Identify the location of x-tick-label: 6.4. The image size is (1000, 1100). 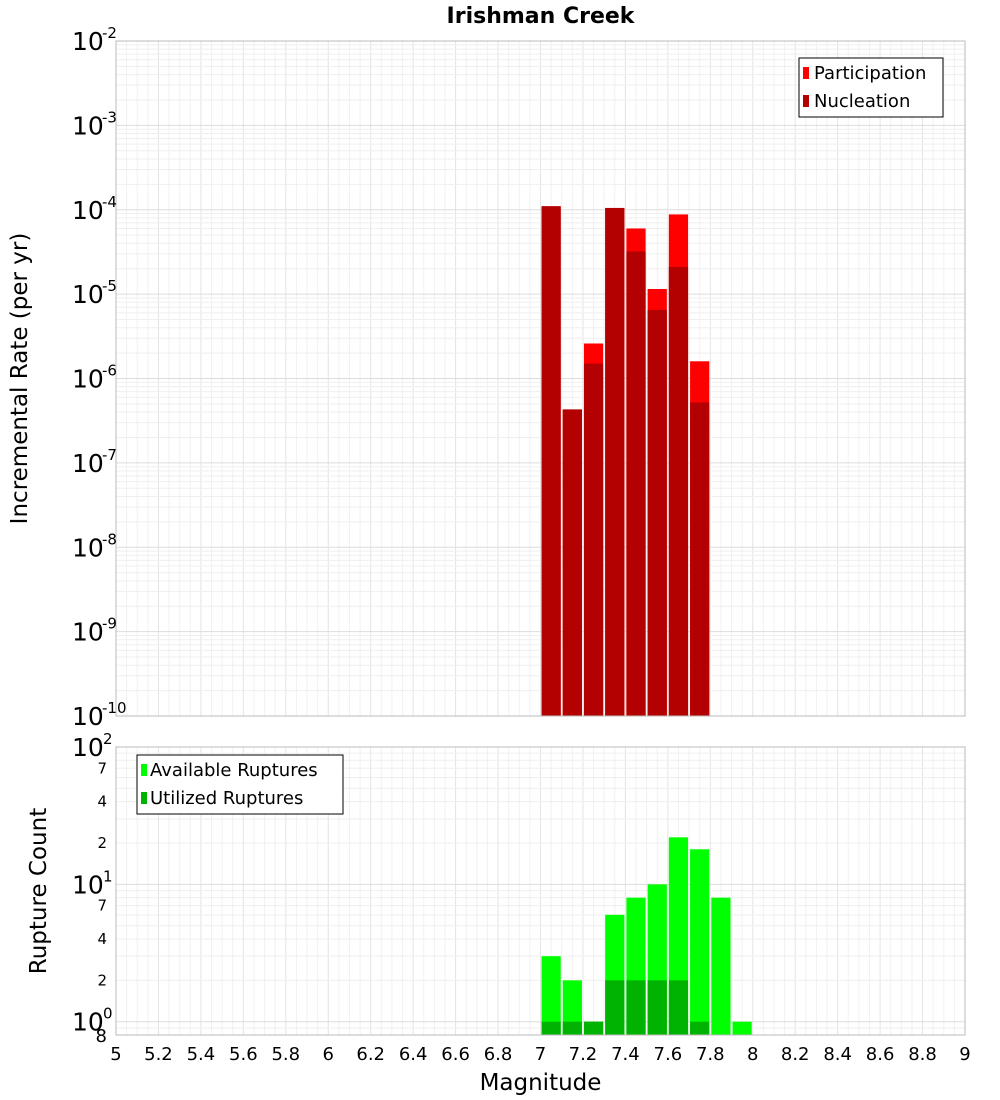
(413, 1054).